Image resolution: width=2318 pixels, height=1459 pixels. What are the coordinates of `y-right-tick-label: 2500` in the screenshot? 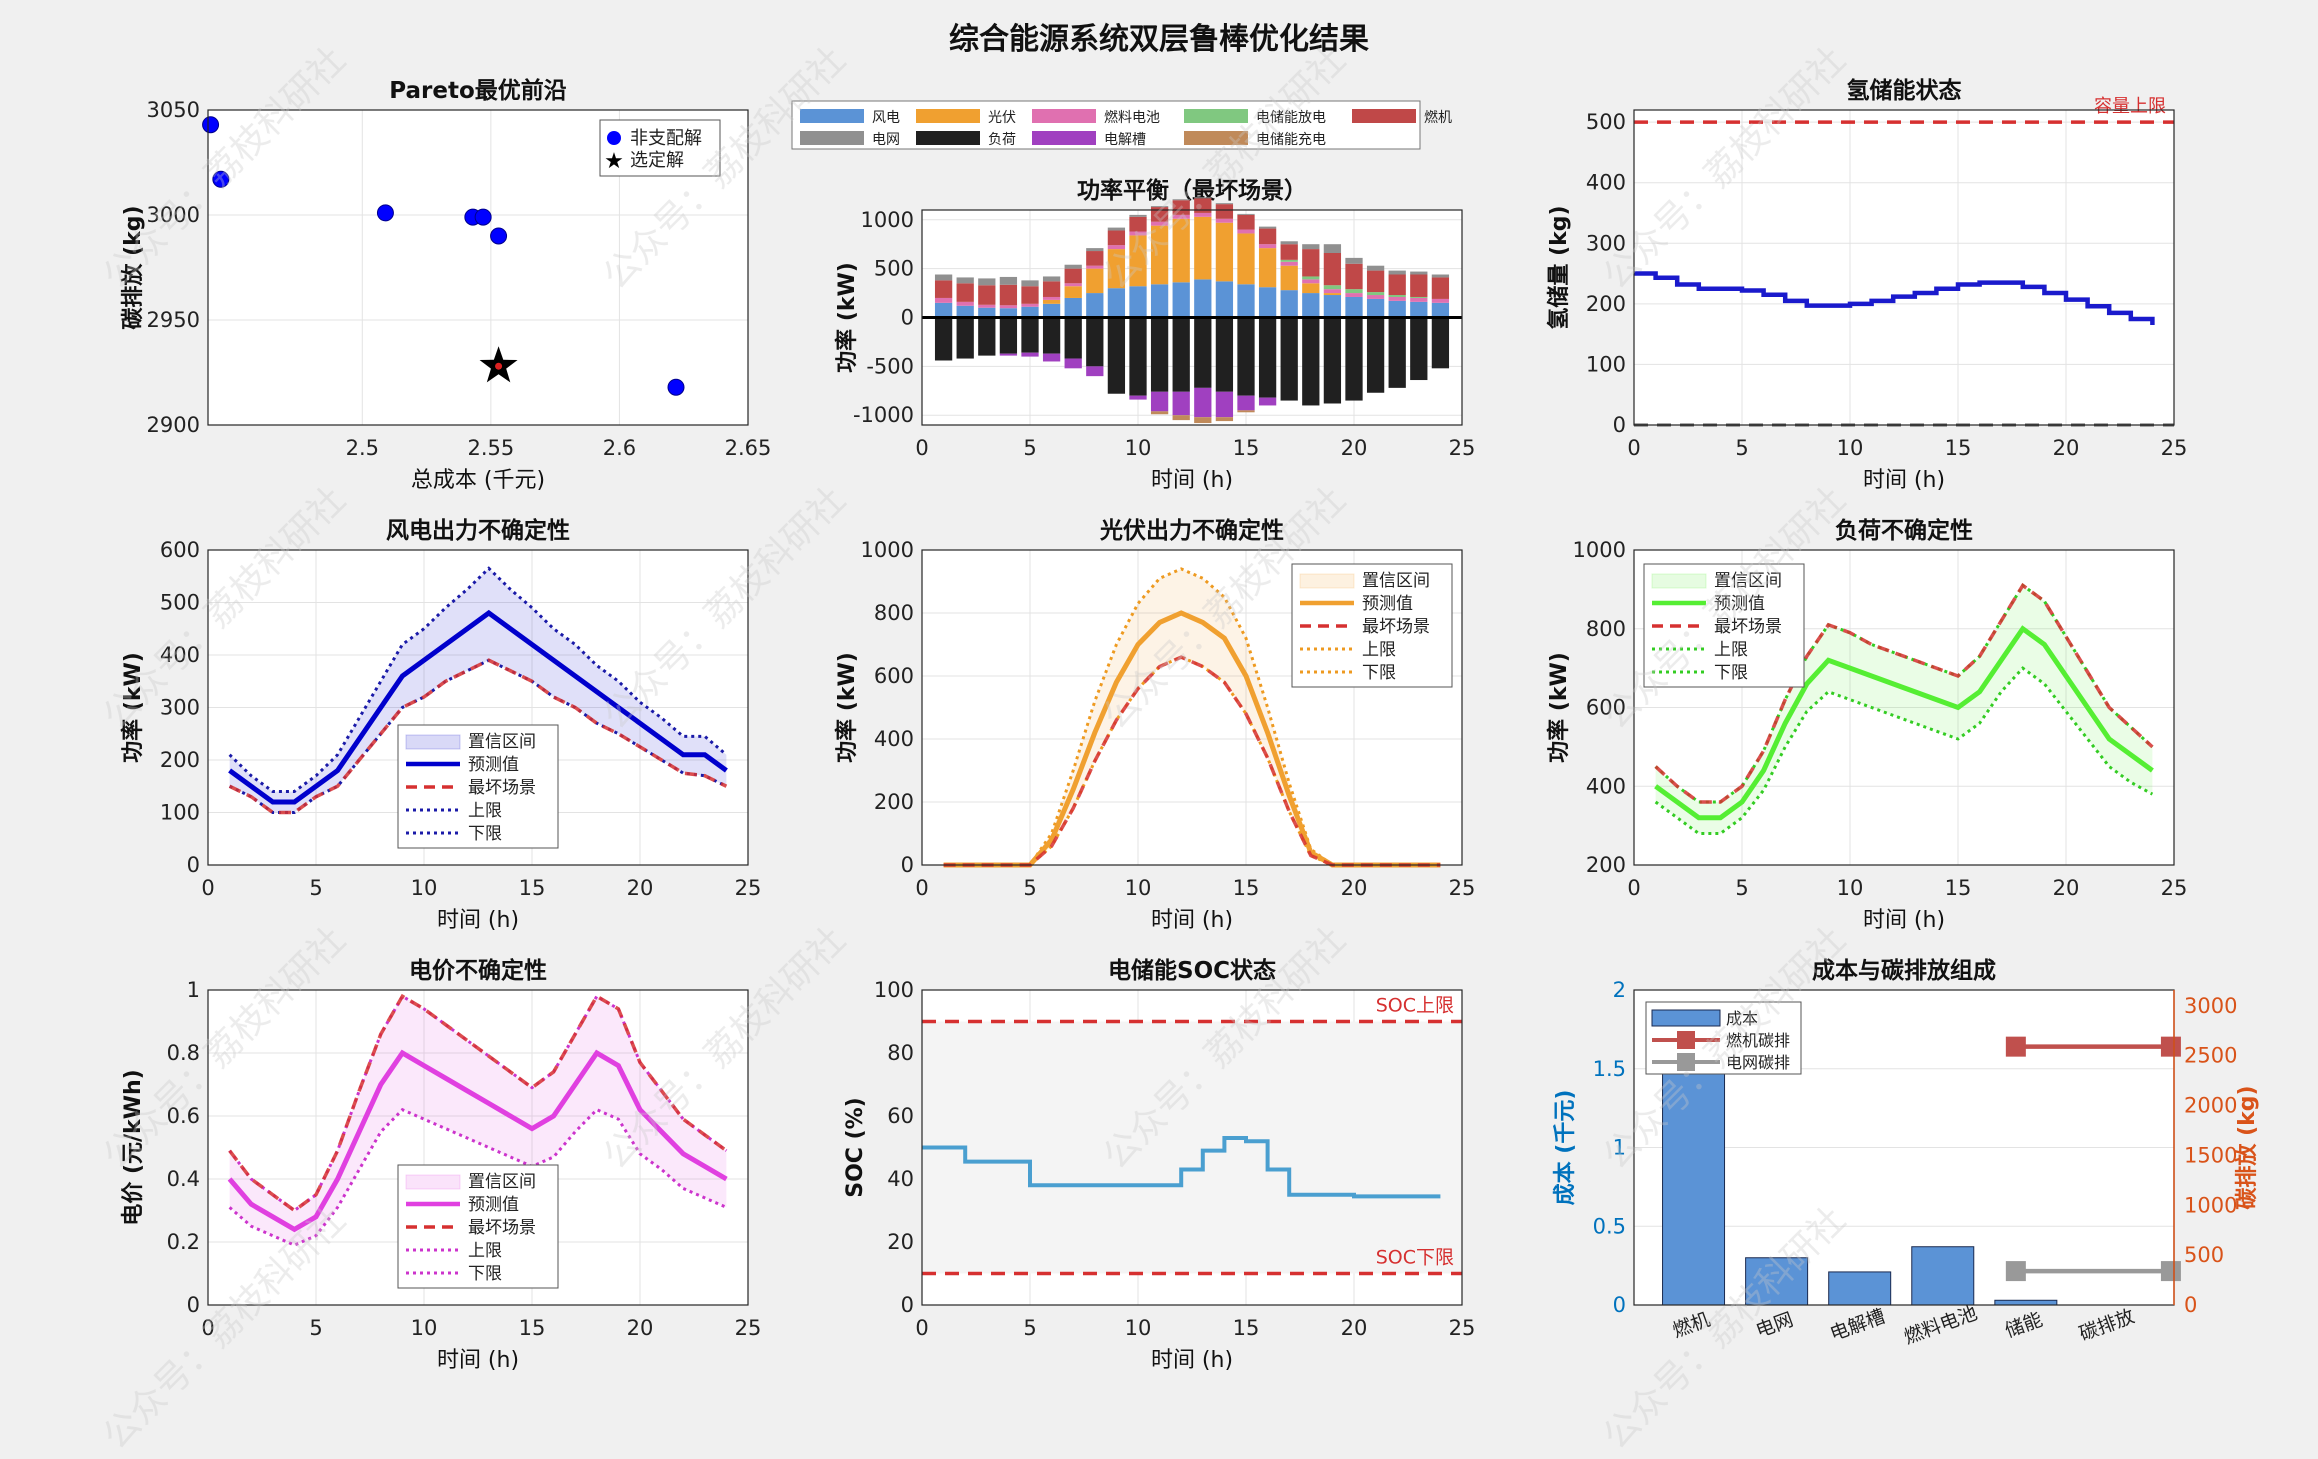 It's located at (2210, 1056).